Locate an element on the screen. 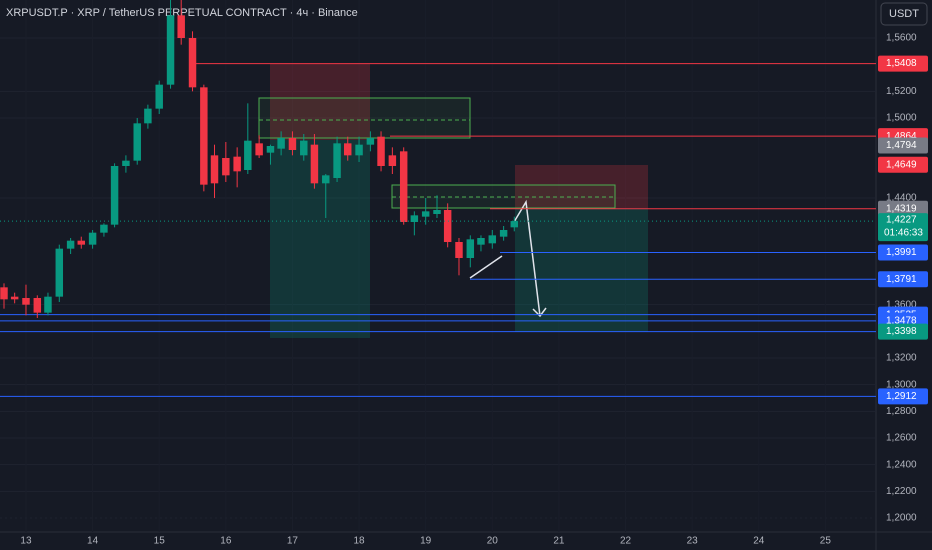 Image resolution: width=932 pixels, height=550 pixels. price-label: 1,3991 is located at coordinates (901, 252).